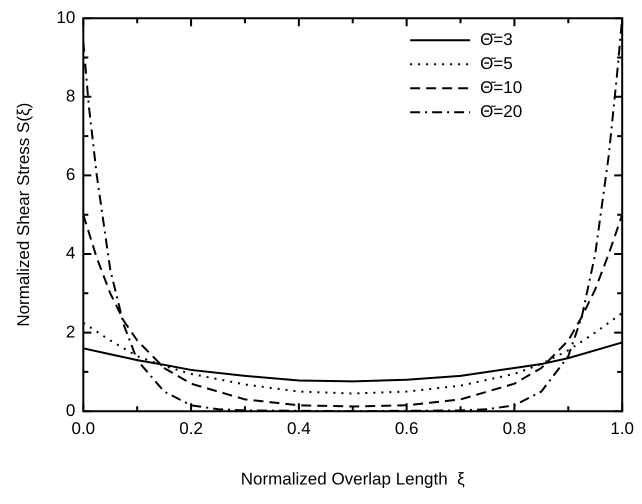 This screenshot has width=642, height=504. Describe the element at coordinates (501, 111) in the screenshot. I see `legend-label: Θ̄=20` at that location.